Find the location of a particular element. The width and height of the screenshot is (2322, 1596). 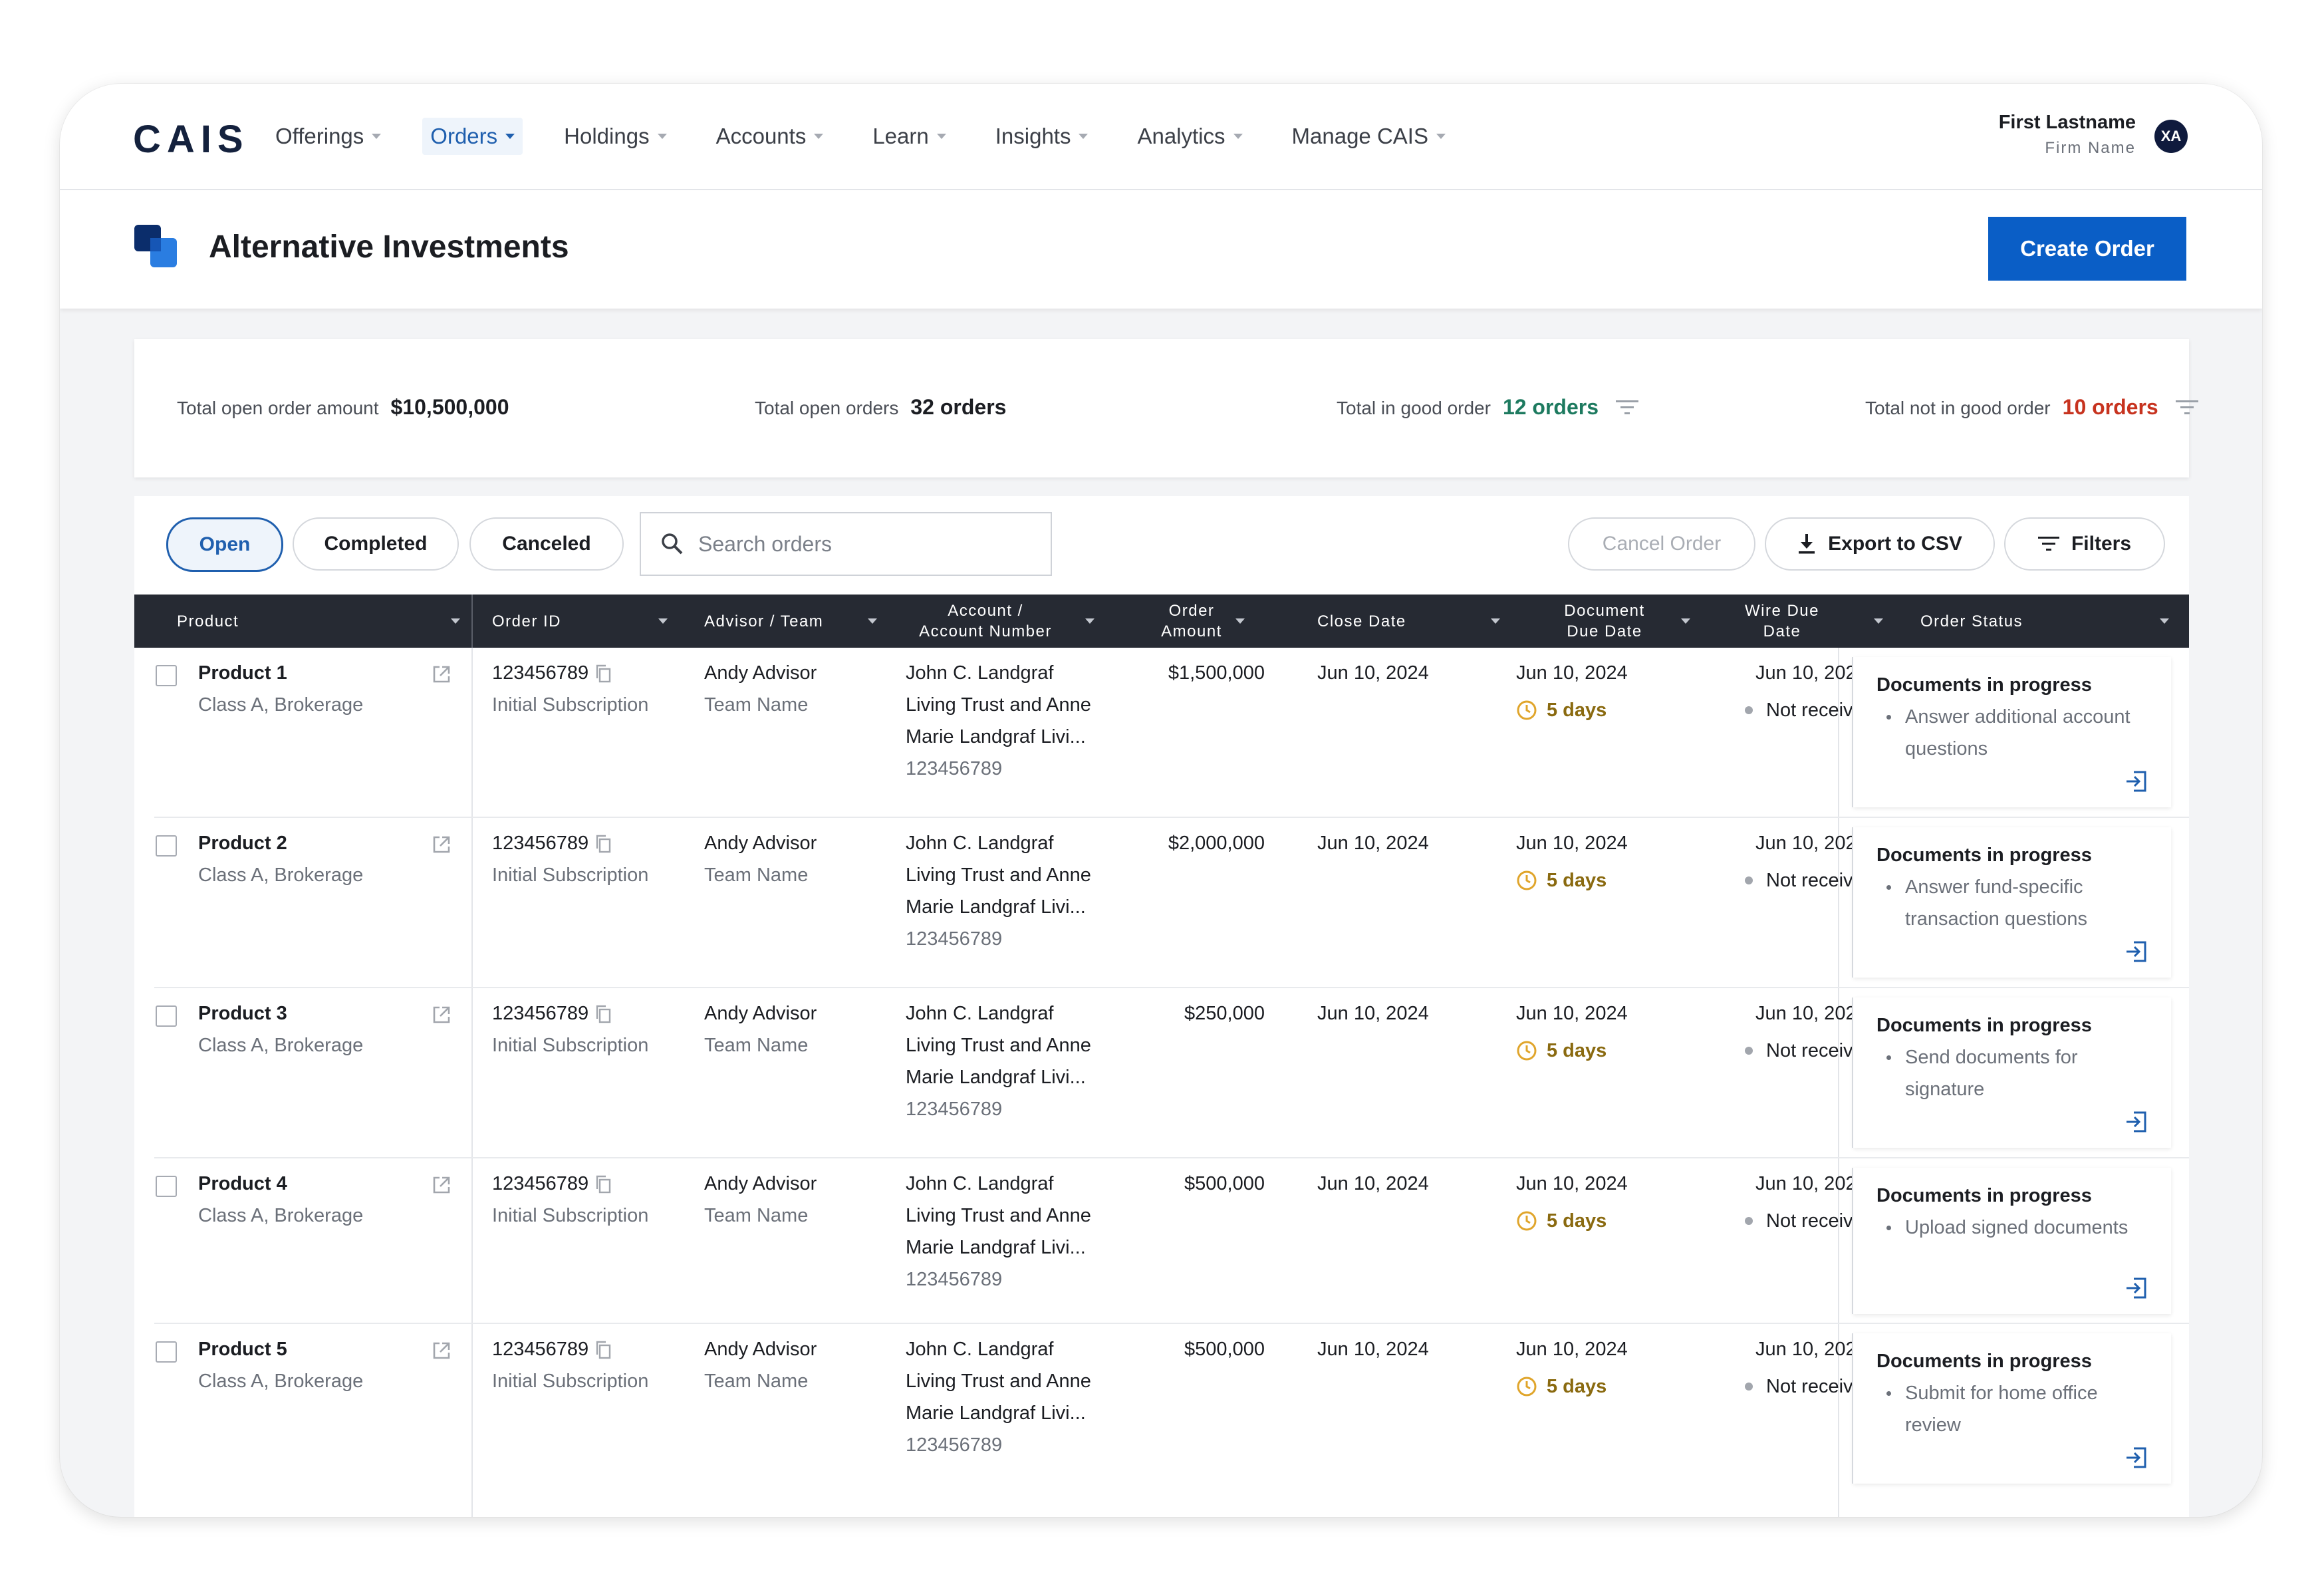

sort-caret-icon is located at coordinates (455, 621).